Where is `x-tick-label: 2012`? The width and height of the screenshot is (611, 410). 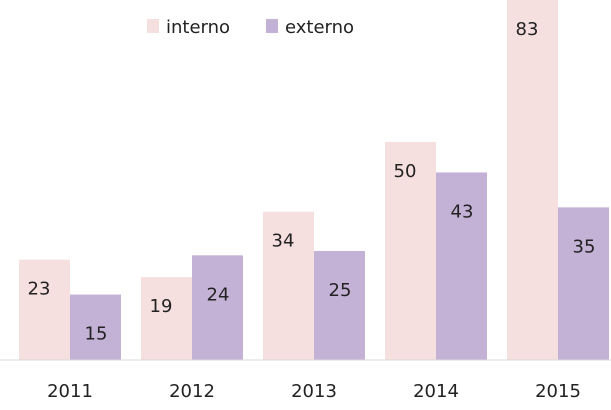 x-tick-label: 2012 is located at coordinates (192, 391).